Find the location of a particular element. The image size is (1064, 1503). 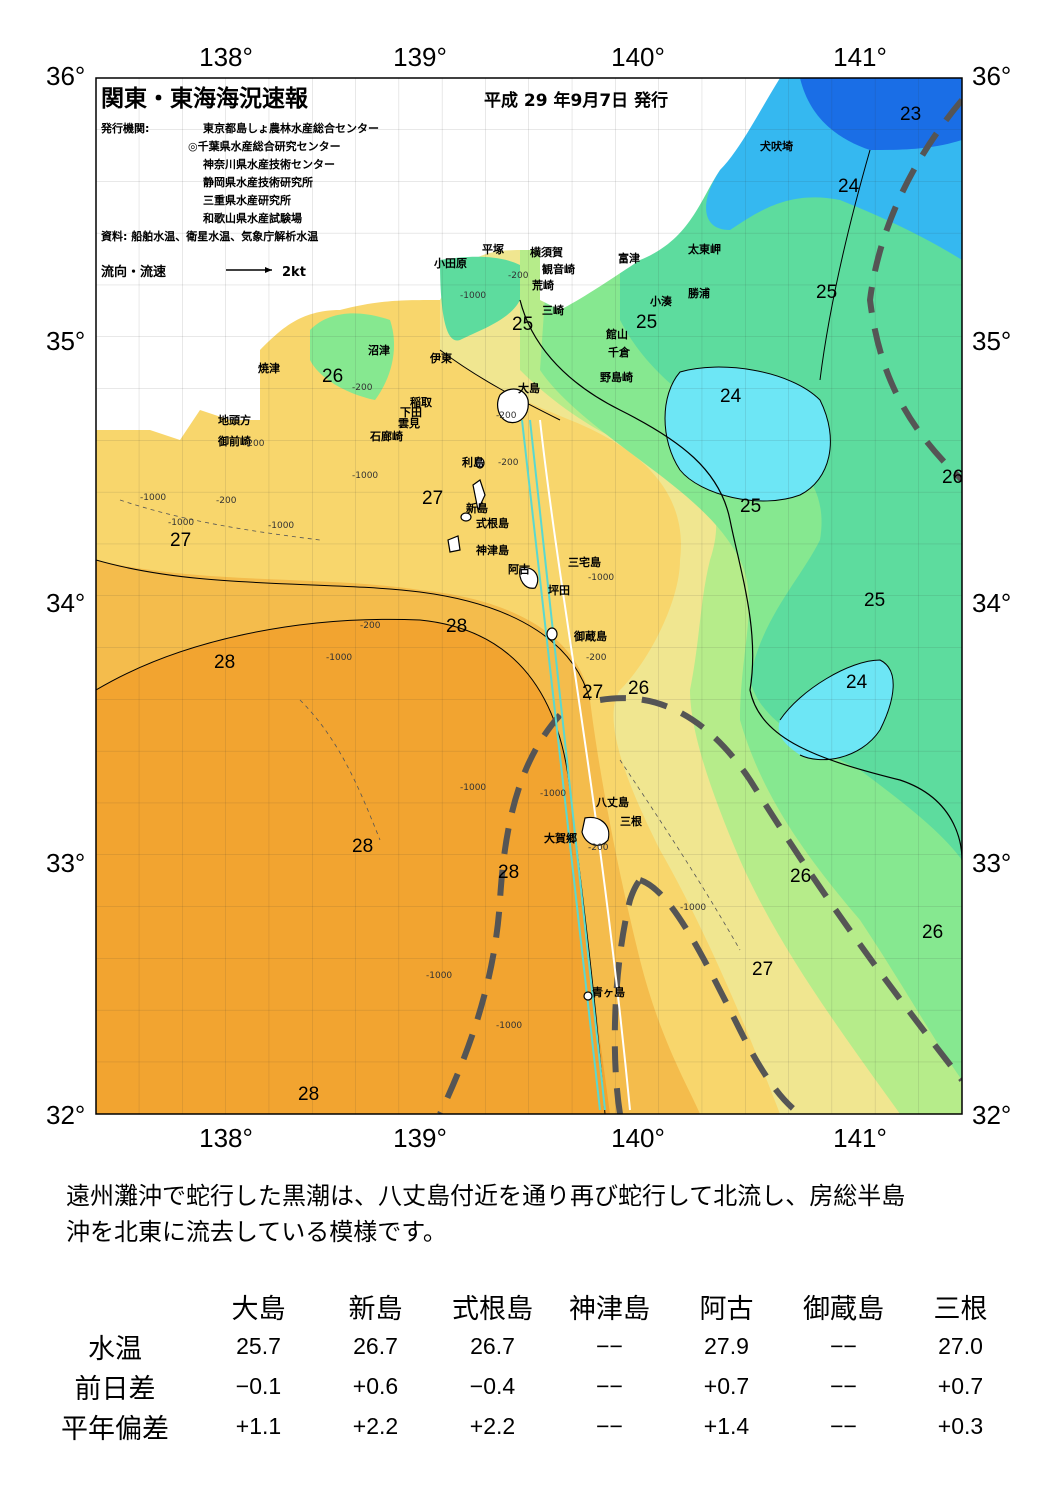

place-label: 小湊 is located at coordinates (660, 301).